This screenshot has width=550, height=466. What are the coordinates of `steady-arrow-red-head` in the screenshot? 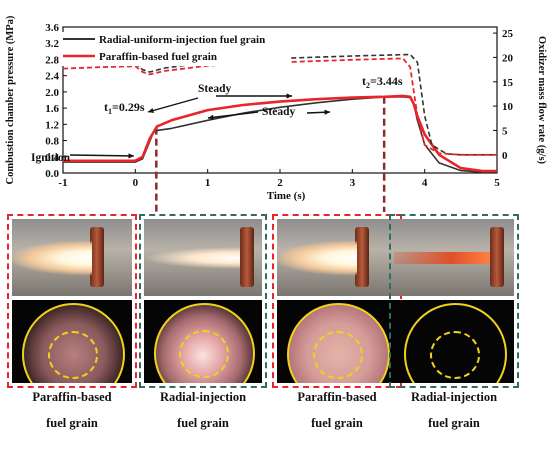 It's located at (151, 111).